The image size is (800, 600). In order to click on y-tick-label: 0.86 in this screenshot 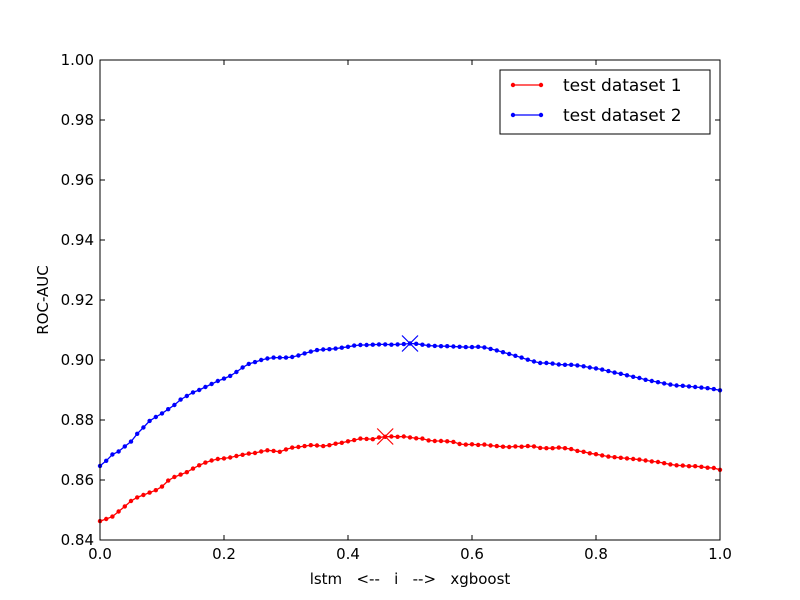, I will do `click(77, 480)`.